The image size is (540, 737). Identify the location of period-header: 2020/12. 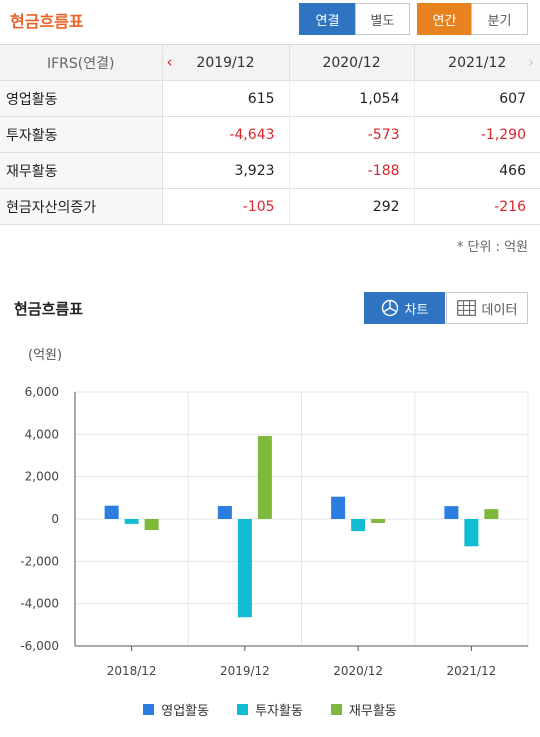
(351, 62).